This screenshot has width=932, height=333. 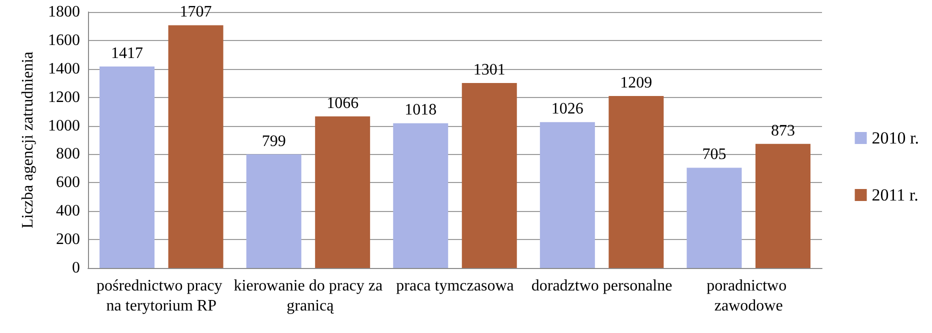 I want to click on y-axis-title: Liczba agencji zatrudnienia, so click(x=28, y=140).